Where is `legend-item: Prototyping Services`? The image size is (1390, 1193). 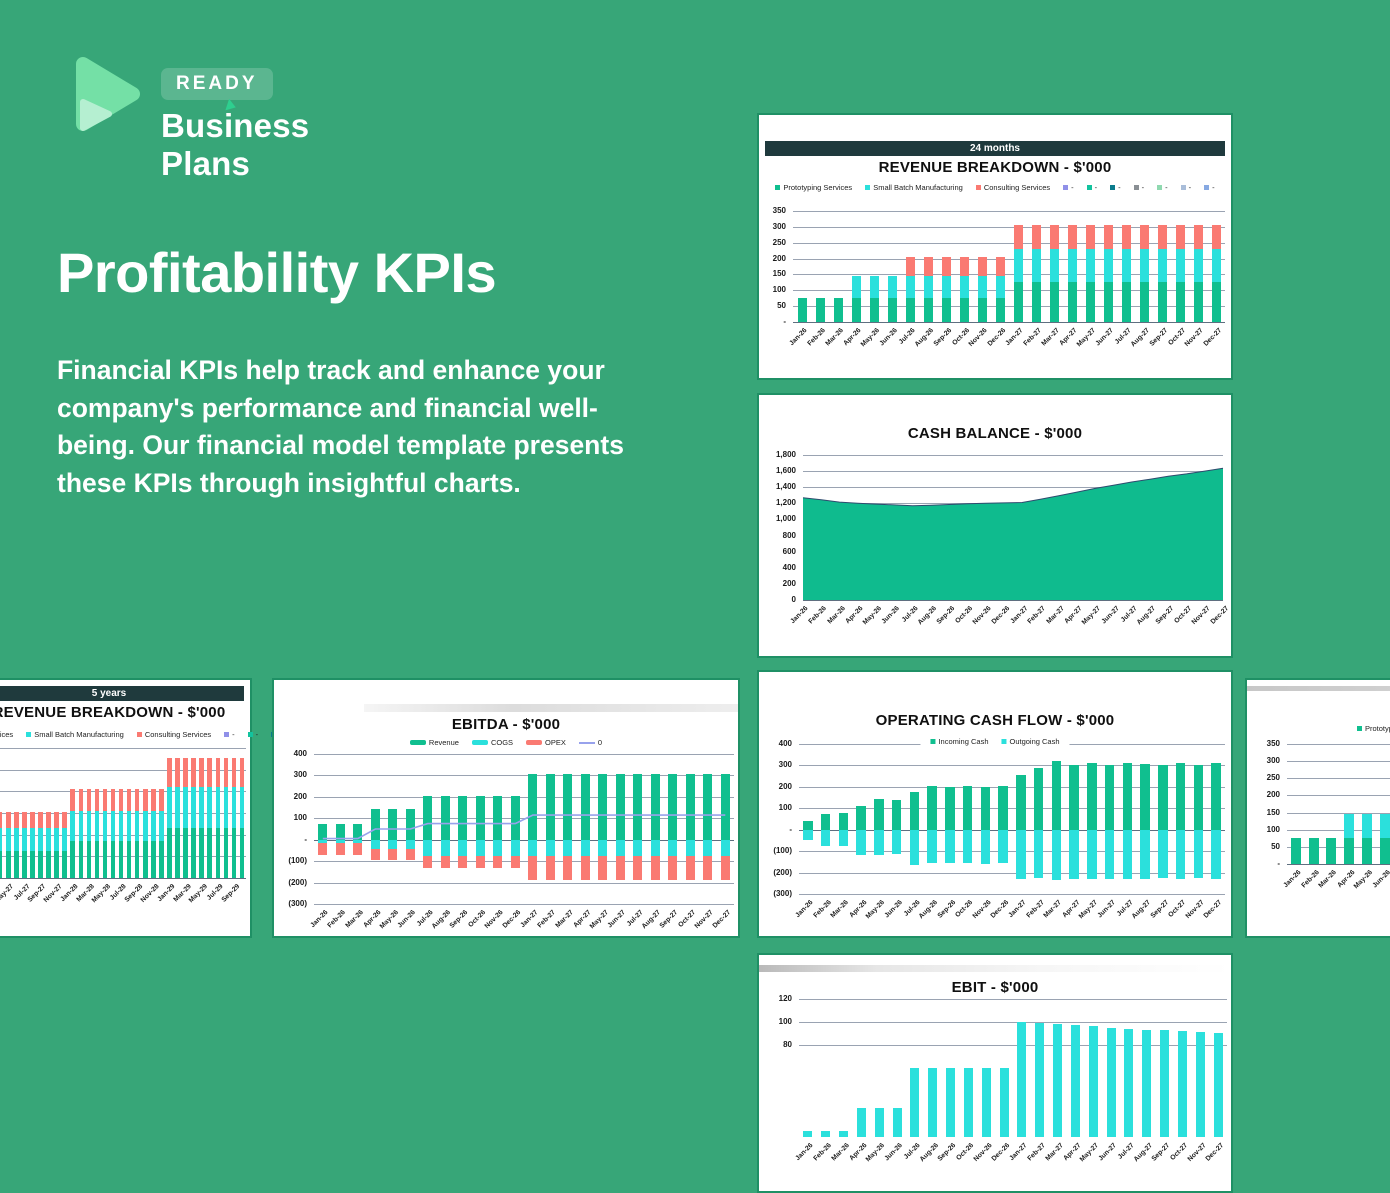
legend-item: Prototyping Services is located at coordinates (6, 734).